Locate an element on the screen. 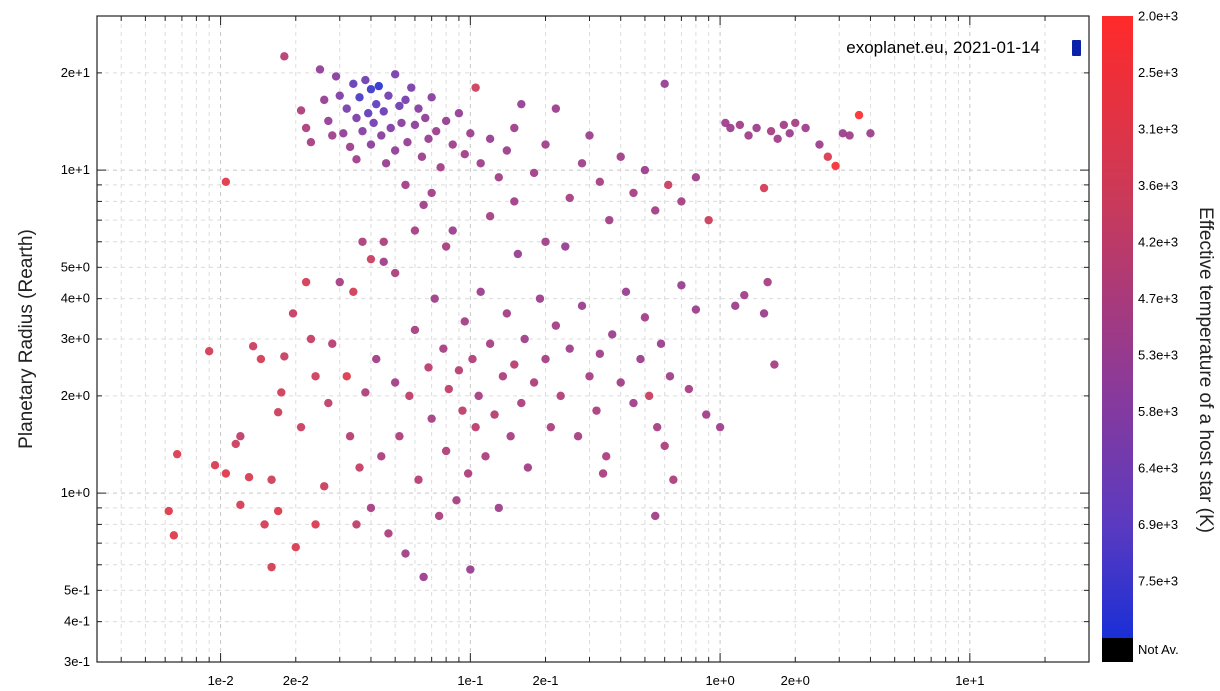 Image resolution: width=1220 pixels, height=691 pixels. x-tick-label: 2e-1 is located at coordinates (546, 680).